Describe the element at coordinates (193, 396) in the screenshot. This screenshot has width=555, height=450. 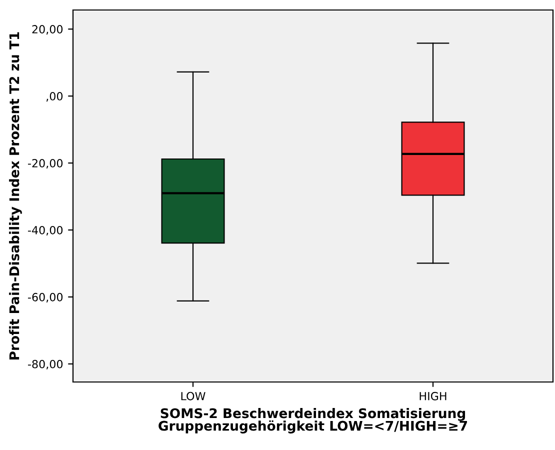
I see `x-tick-label: LOW` at that location.